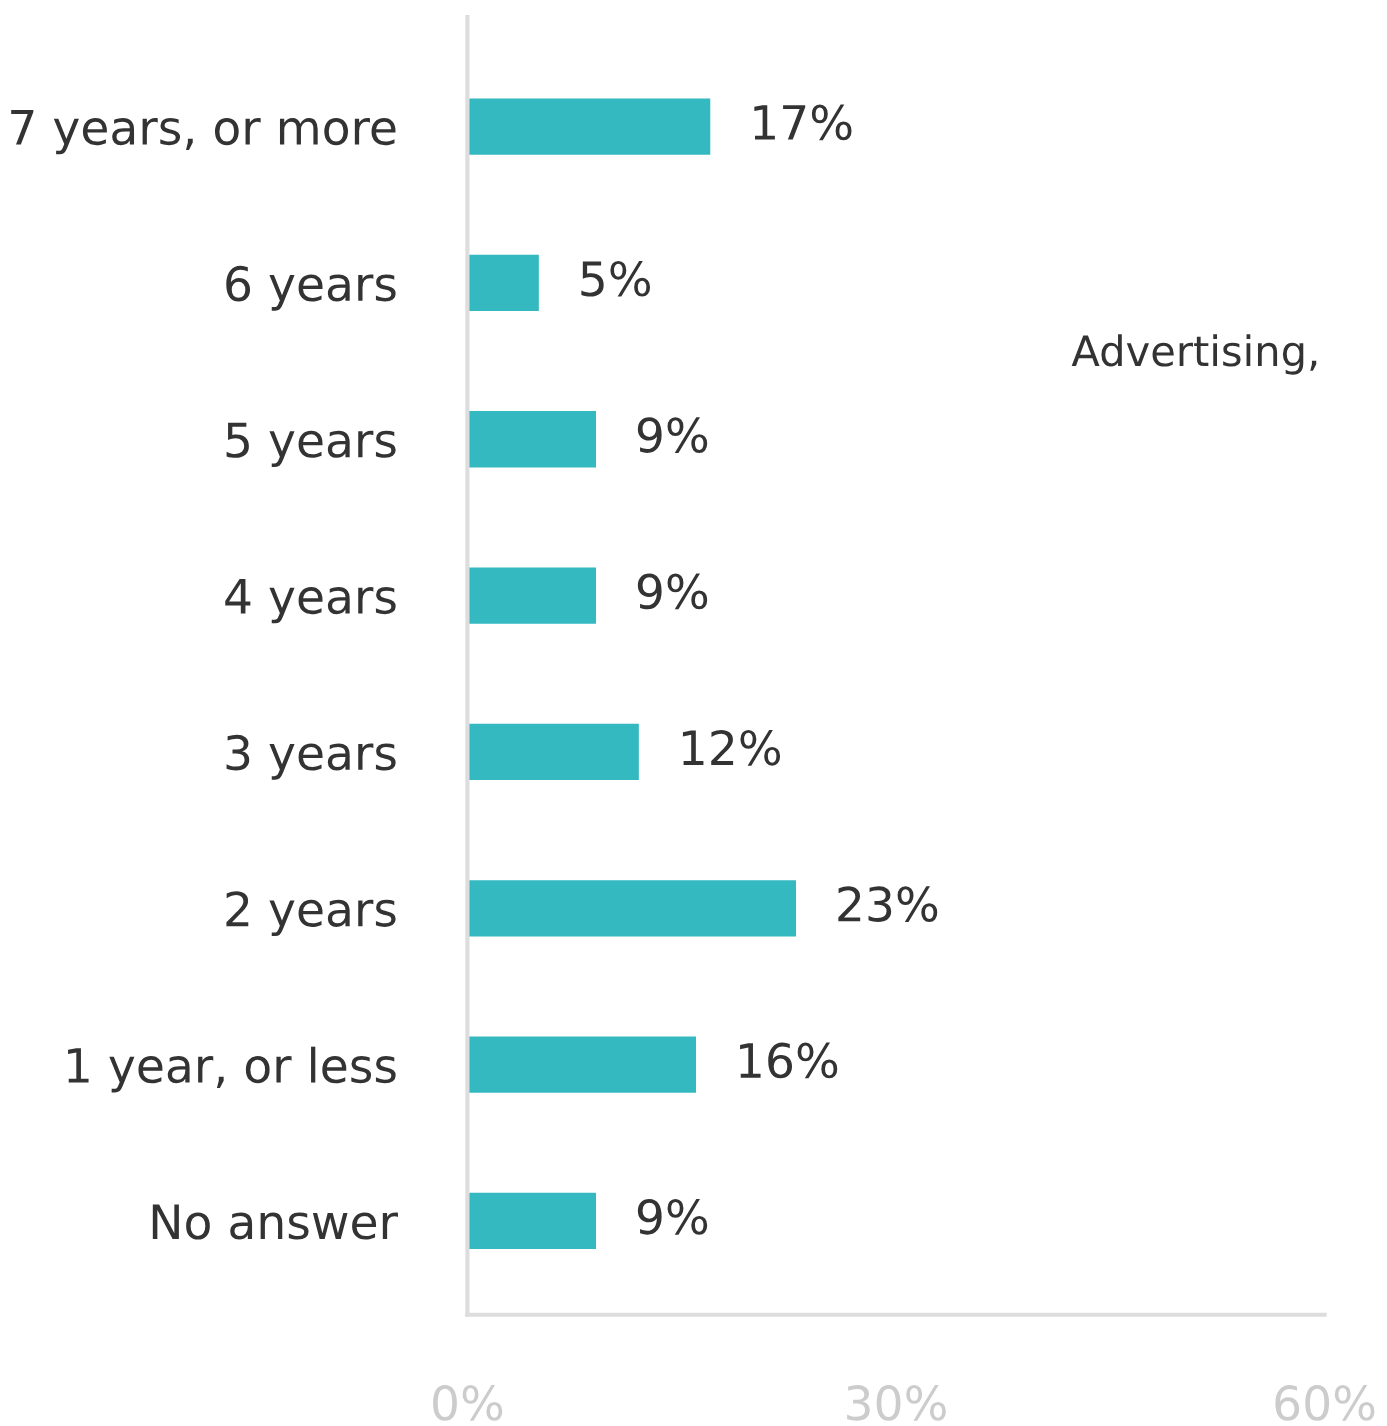 The width and height of the screenshot is (1387, 1426). Describe the element at coordinates (203, 132) in the screenshot. I see `y-tick-label: 7 years, or more` at that location.